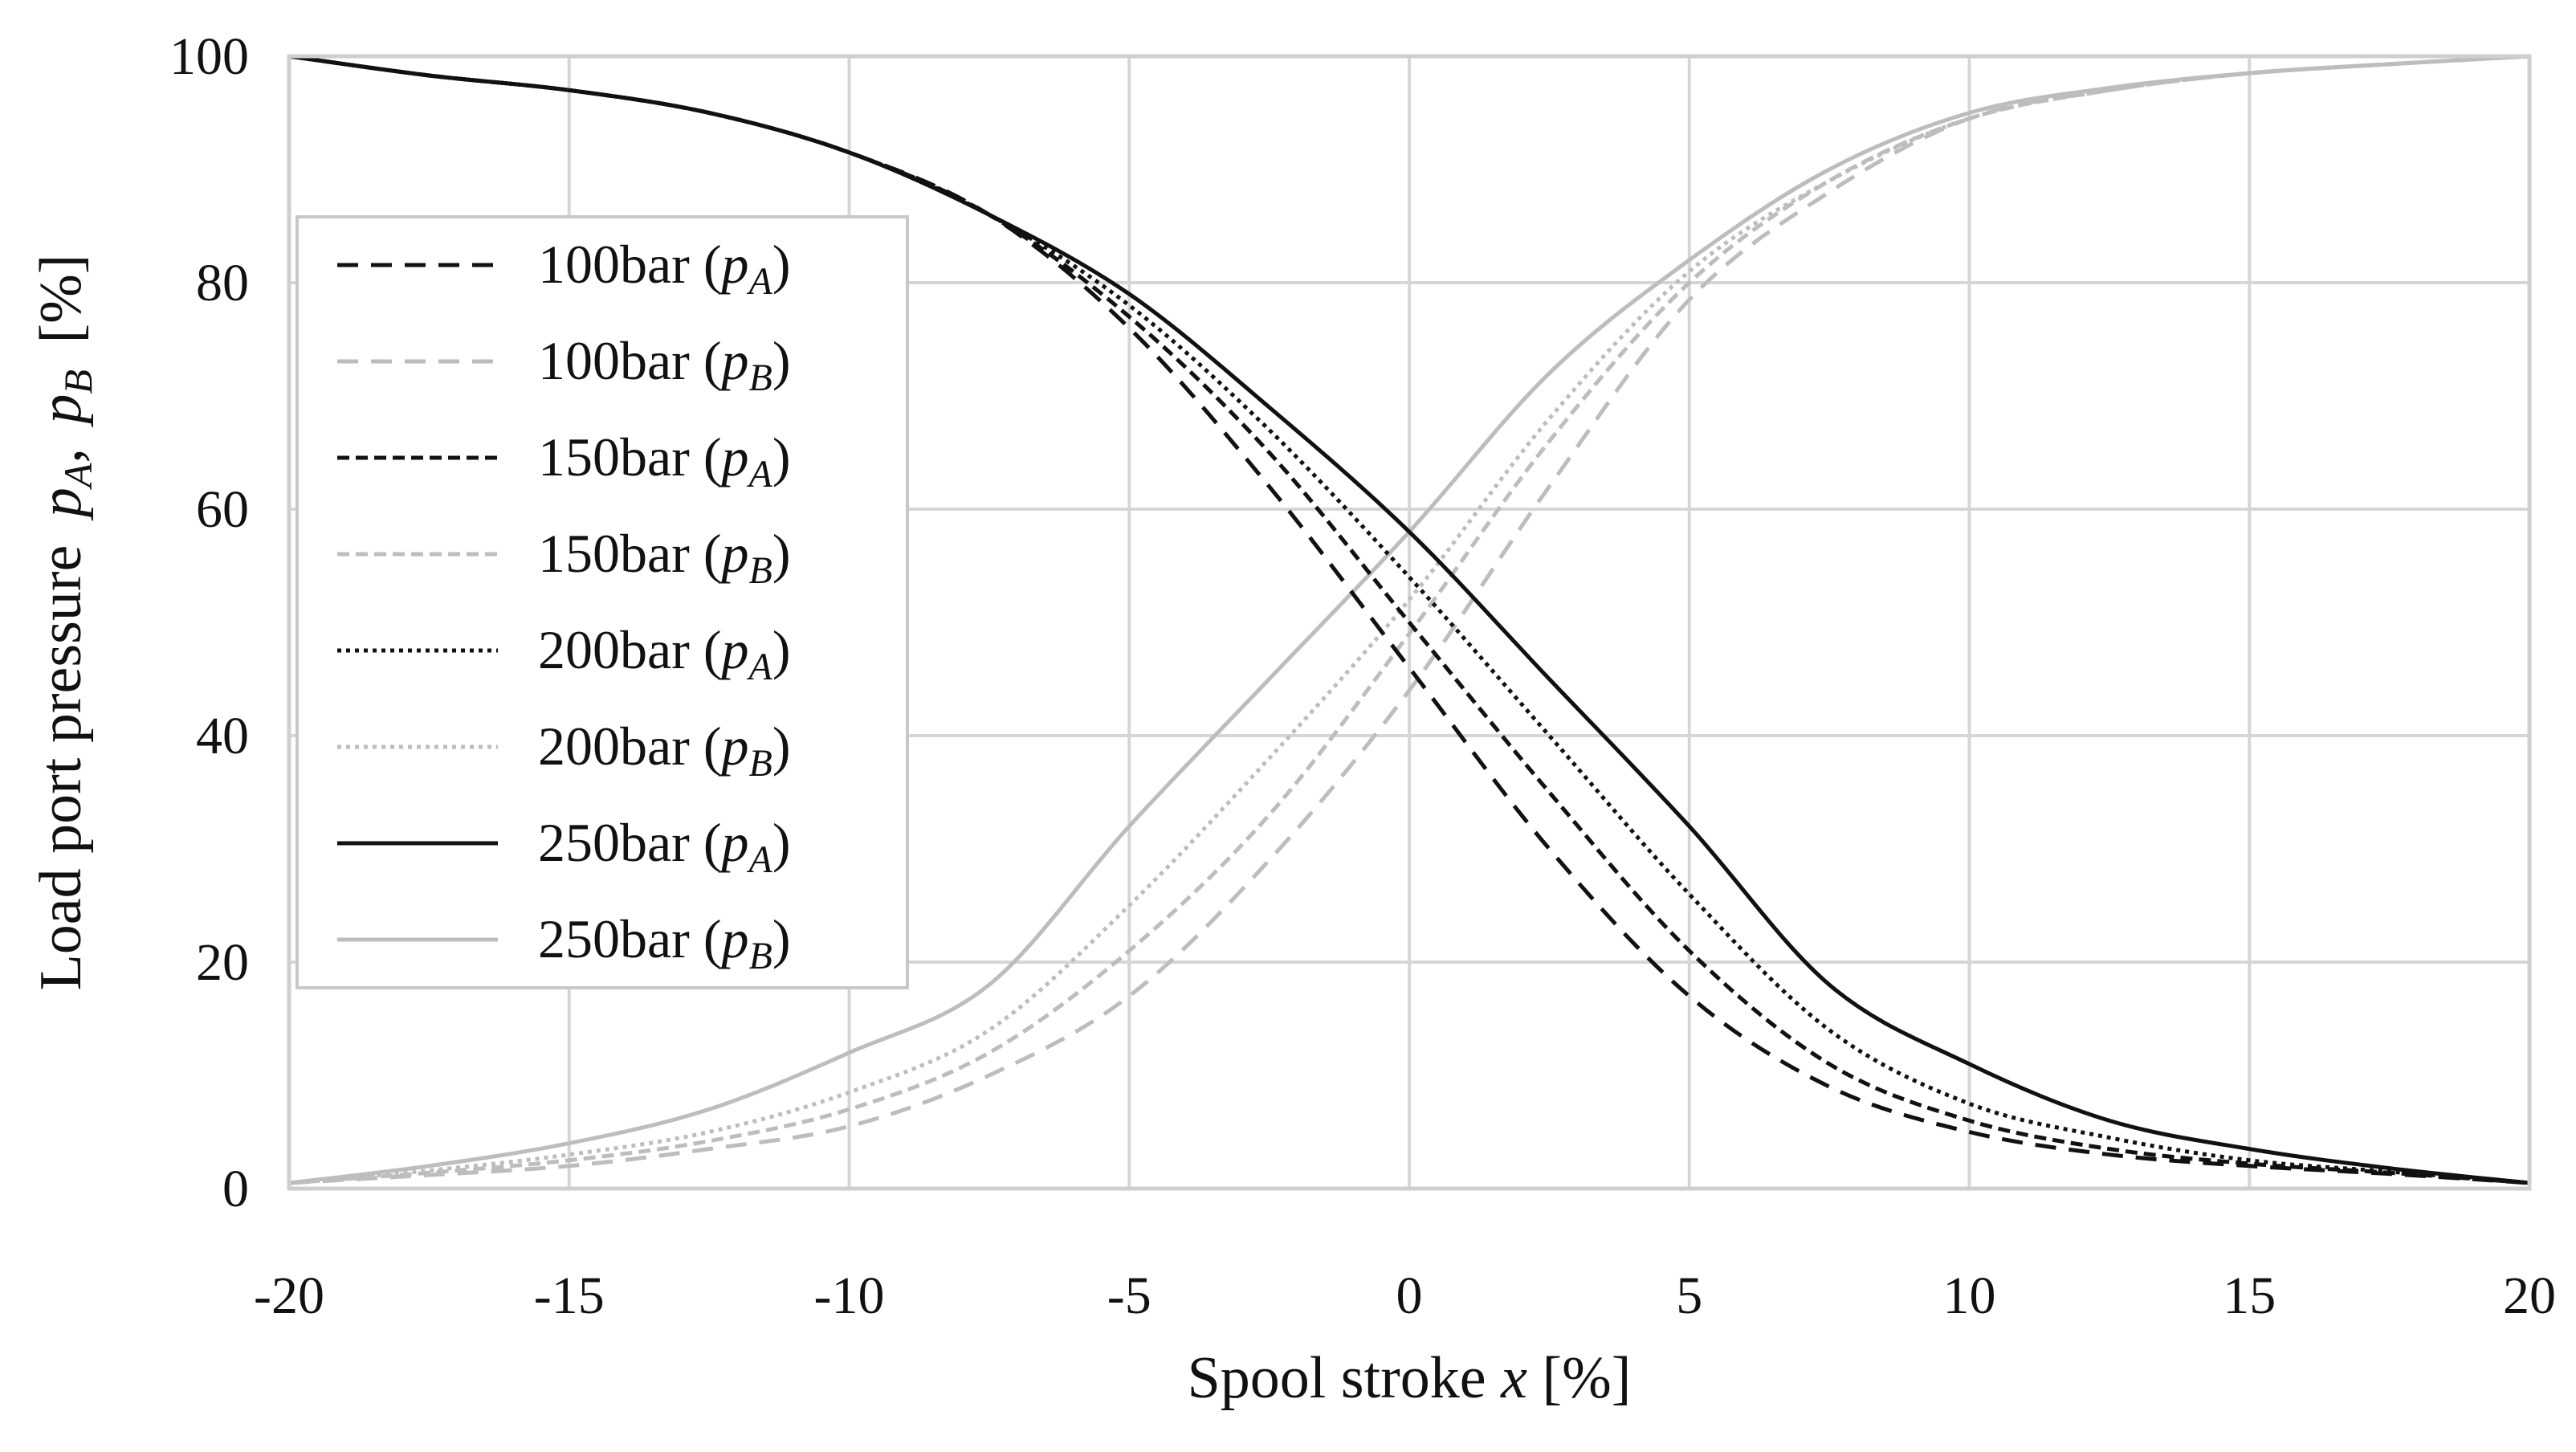  Describe the element at coordinates (223, 283) in the screenshot. I see `y-tick-label: 80` at that location.